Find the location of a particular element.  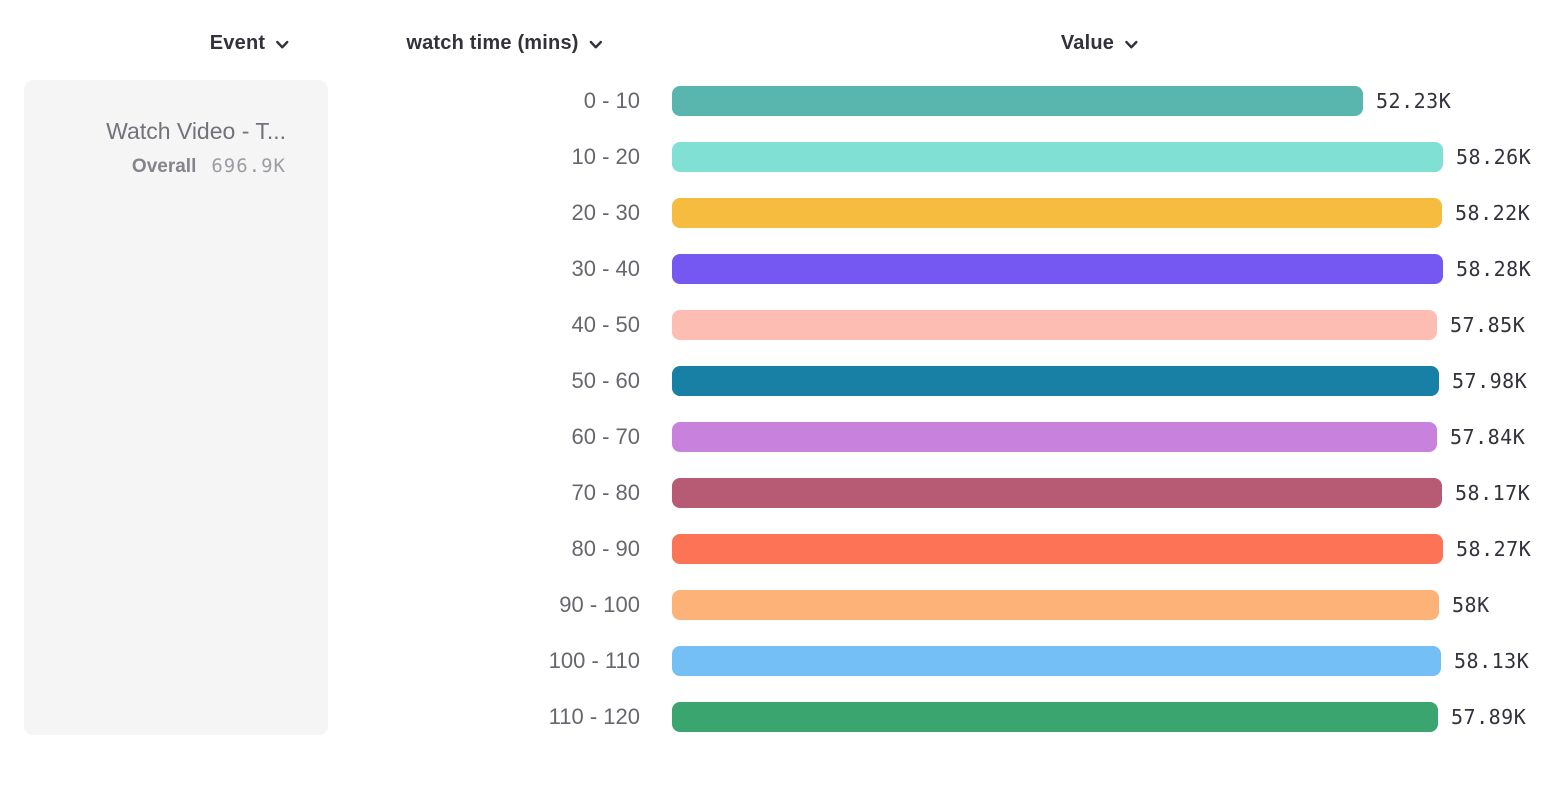

bar-value-label: 58.28K is located at coordinates (1494, 269).